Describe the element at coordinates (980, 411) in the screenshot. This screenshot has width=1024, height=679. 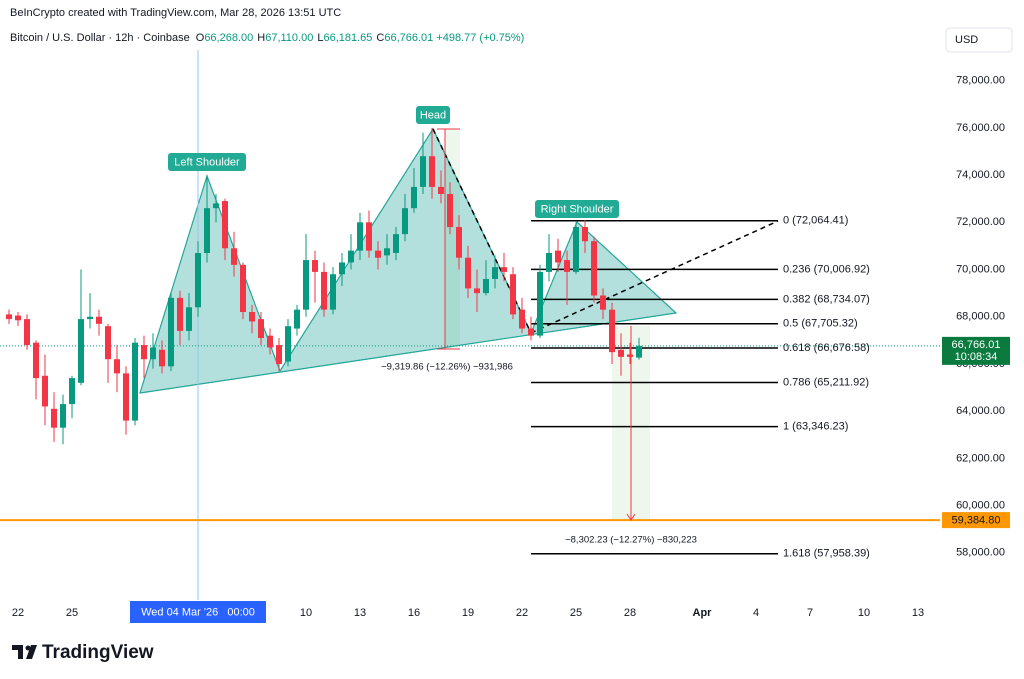
I see `y-tick-label: 64,000.00` at that location.